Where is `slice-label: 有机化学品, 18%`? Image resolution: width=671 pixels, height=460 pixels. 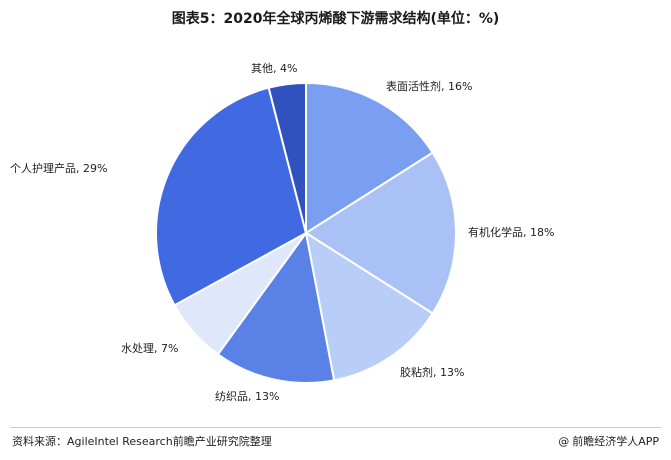 slice-label: 有机化学品, 18% is located at coordinates (511, 232).